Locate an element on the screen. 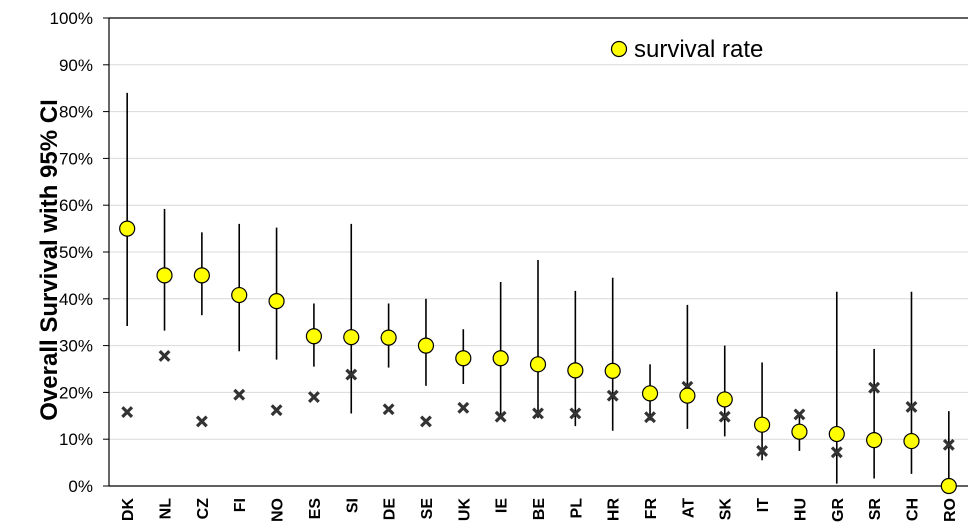 This screenshot has width=975, height=532. y-tick-label: 90% is located at coordinates (76, 65).